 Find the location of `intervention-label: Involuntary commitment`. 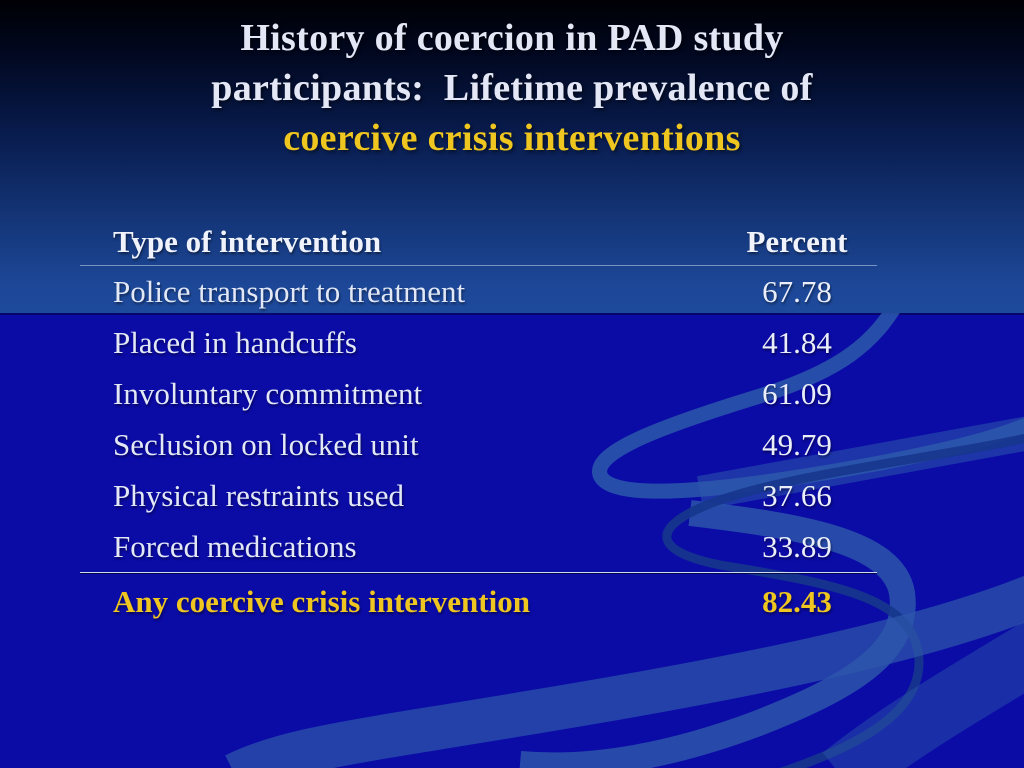

intervention-label: Involuntary commitment is located at coordinates (268, 393).